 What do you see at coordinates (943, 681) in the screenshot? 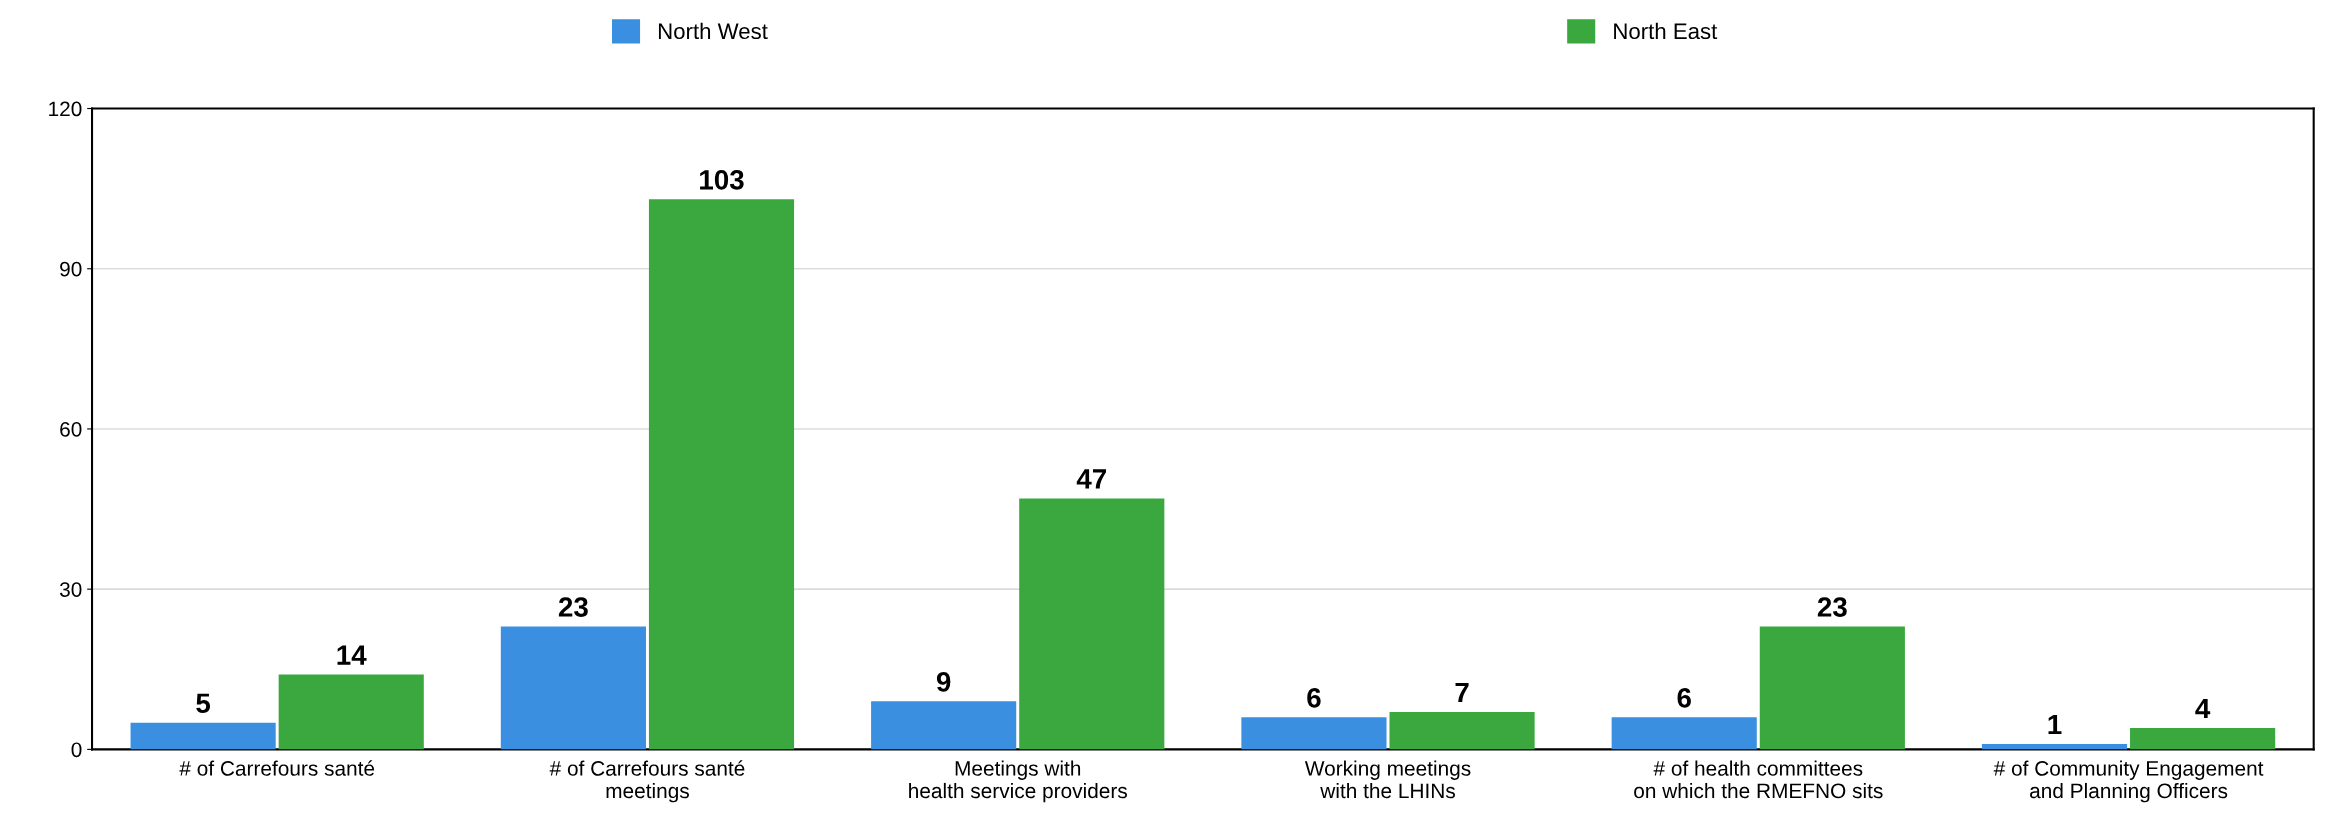
I see `data-label: 9` at bounding box center [943, 681].